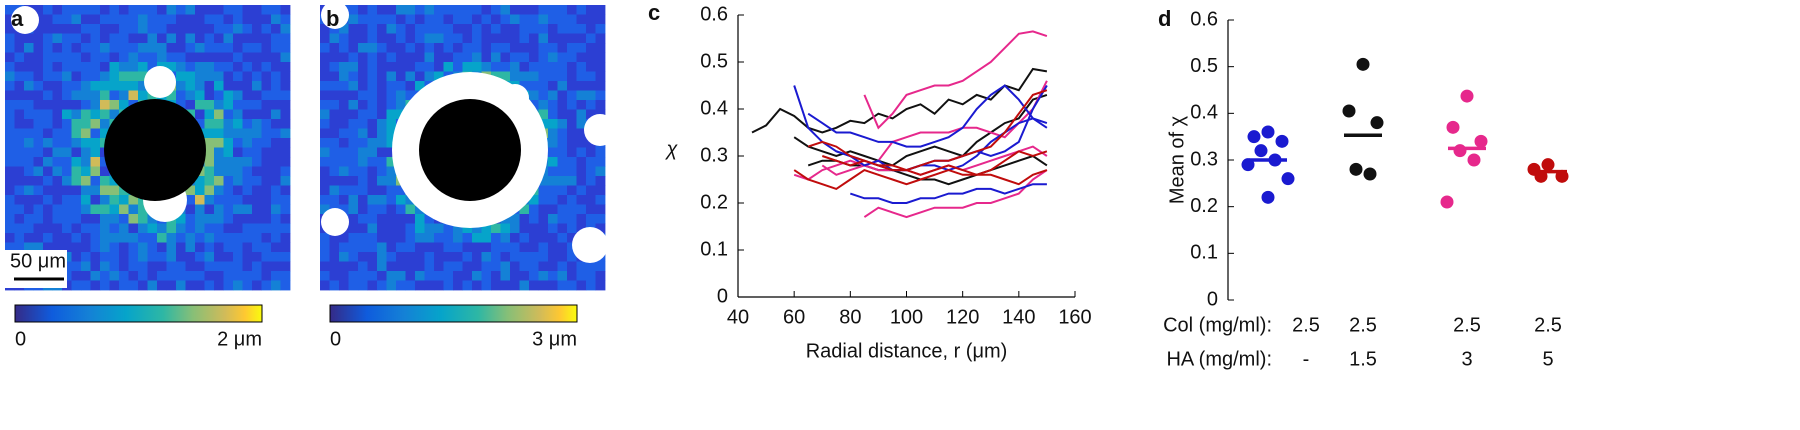 The width and height of the screenshot is (1800, 430). I want to click on x-tick-label: 140, so click(1018, 317).